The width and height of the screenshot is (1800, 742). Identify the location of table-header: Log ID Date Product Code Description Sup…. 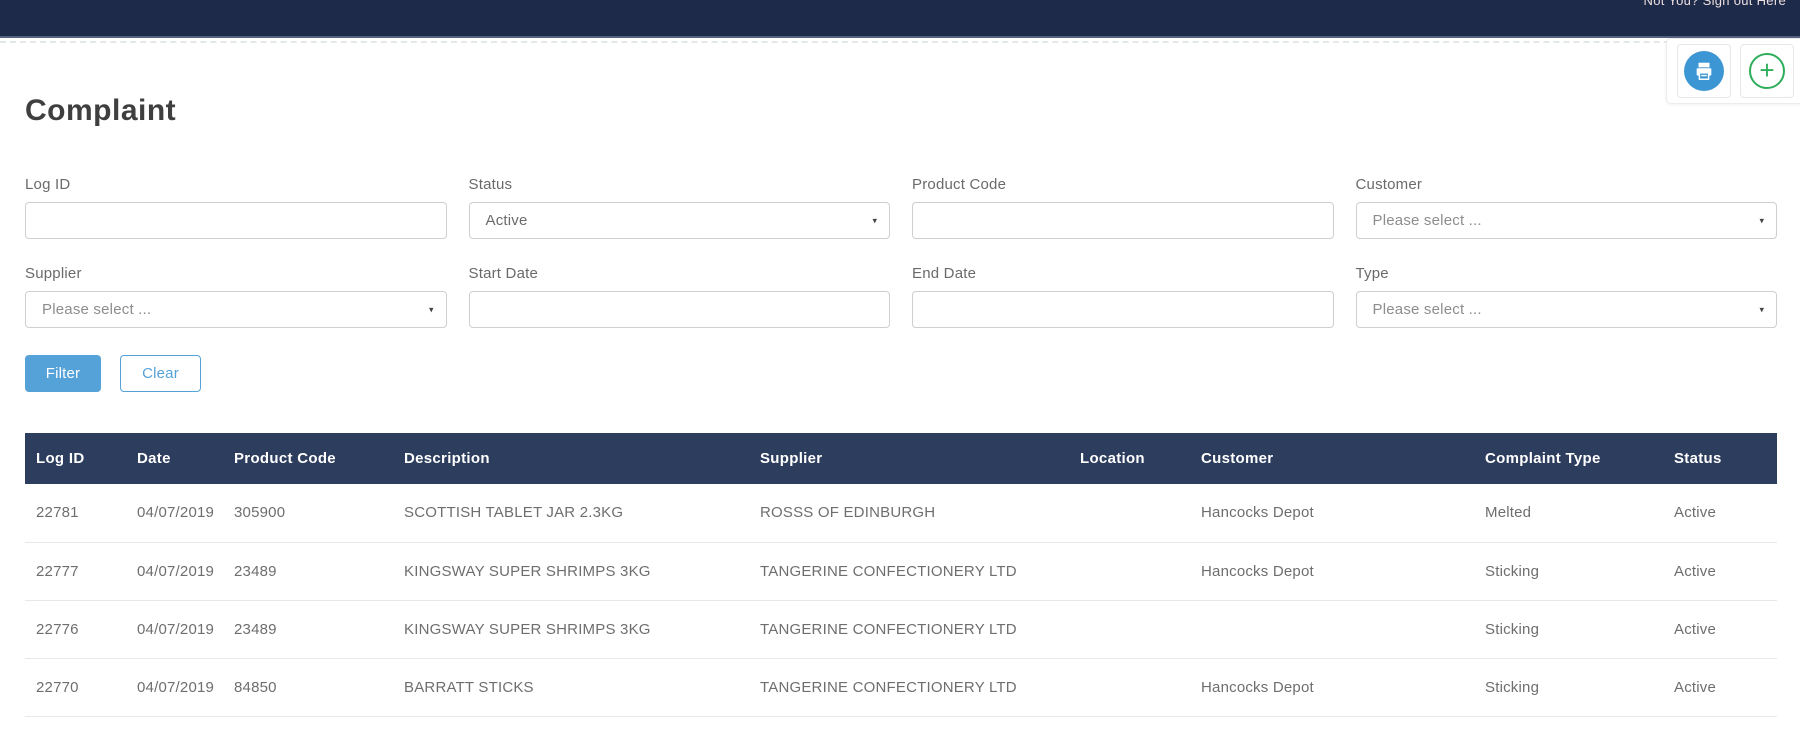
(901, 458).